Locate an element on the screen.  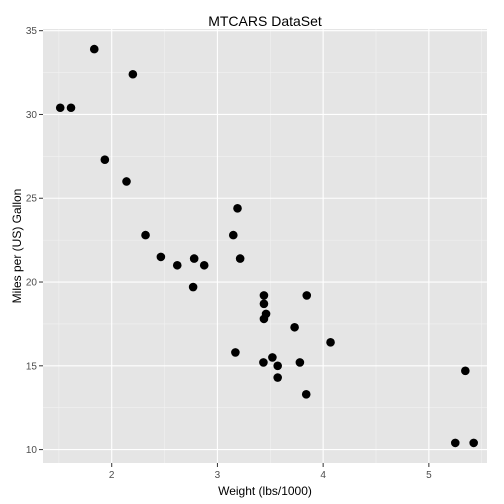
y-tick-label: 20 is located at coordinates (32, 283).